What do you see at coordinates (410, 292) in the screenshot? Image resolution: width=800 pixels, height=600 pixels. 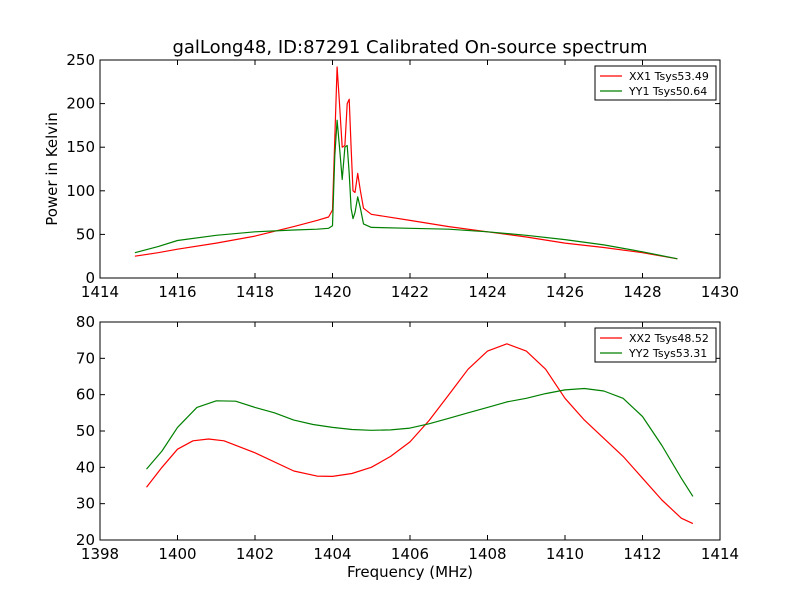 I see `top-x-tick-label: 1422` at bounding box center [410, 292].